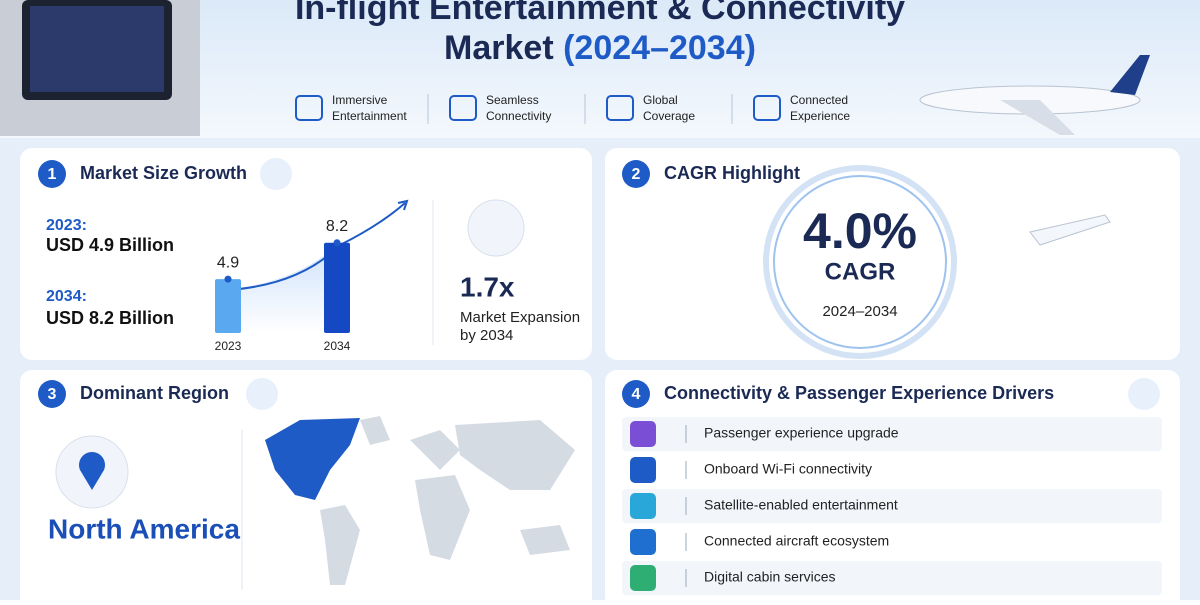  Describe the element at coordinates (796, 541) in the screenshot. I see `driver-label: Connected aircraft ecosystem` at that location.